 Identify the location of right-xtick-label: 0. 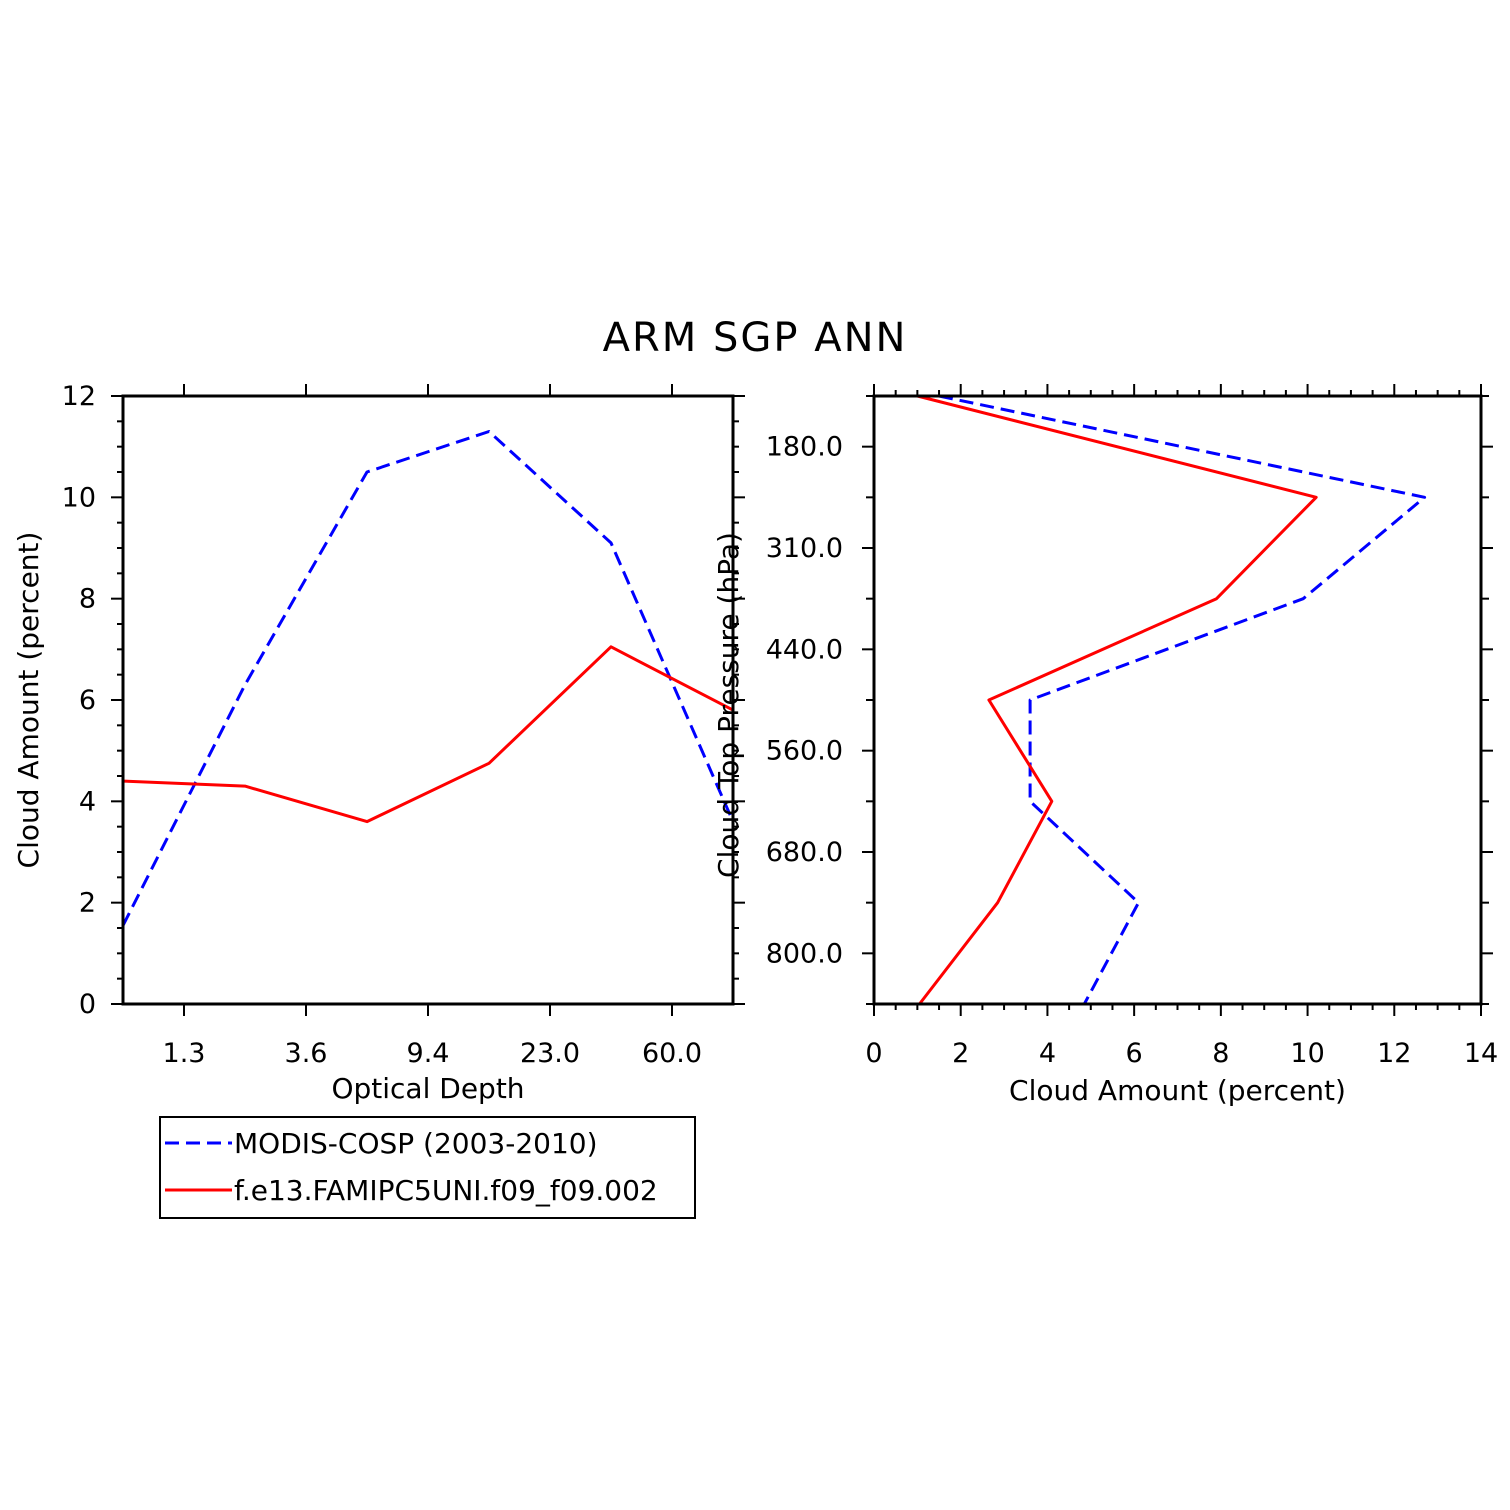
(873, 1053).